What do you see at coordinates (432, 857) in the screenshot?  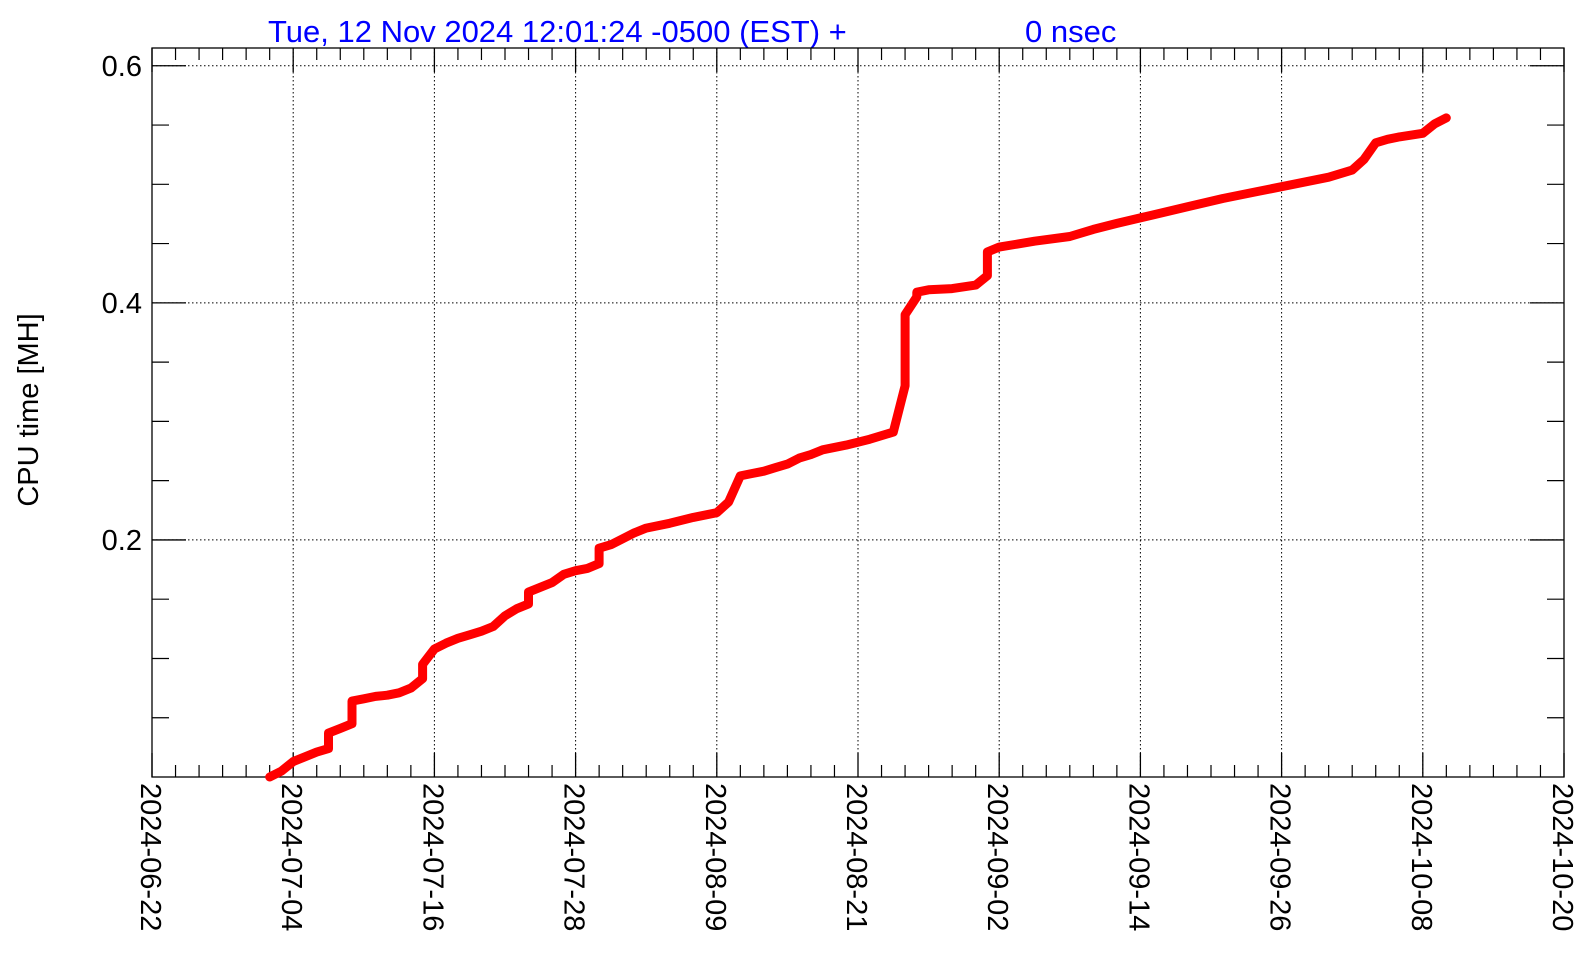 I see `x-tick-label: 2024-07-16` at bounding box center [432, 857].